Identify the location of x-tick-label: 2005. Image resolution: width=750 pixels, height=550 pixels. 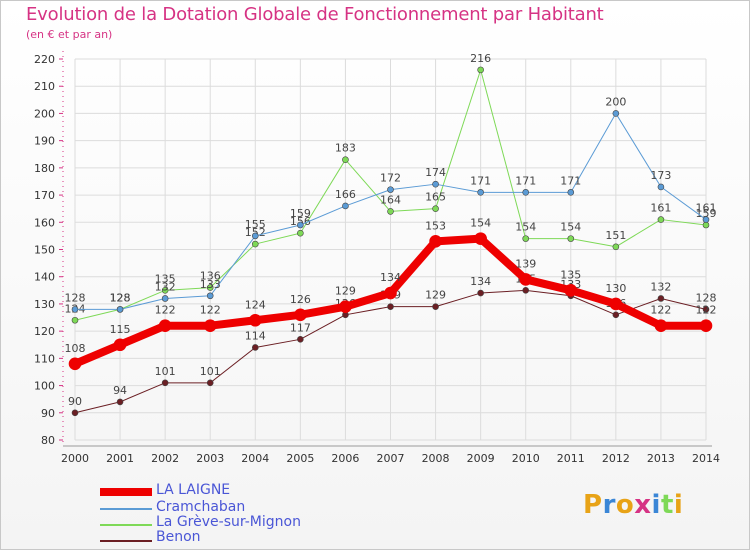
(300, 458).